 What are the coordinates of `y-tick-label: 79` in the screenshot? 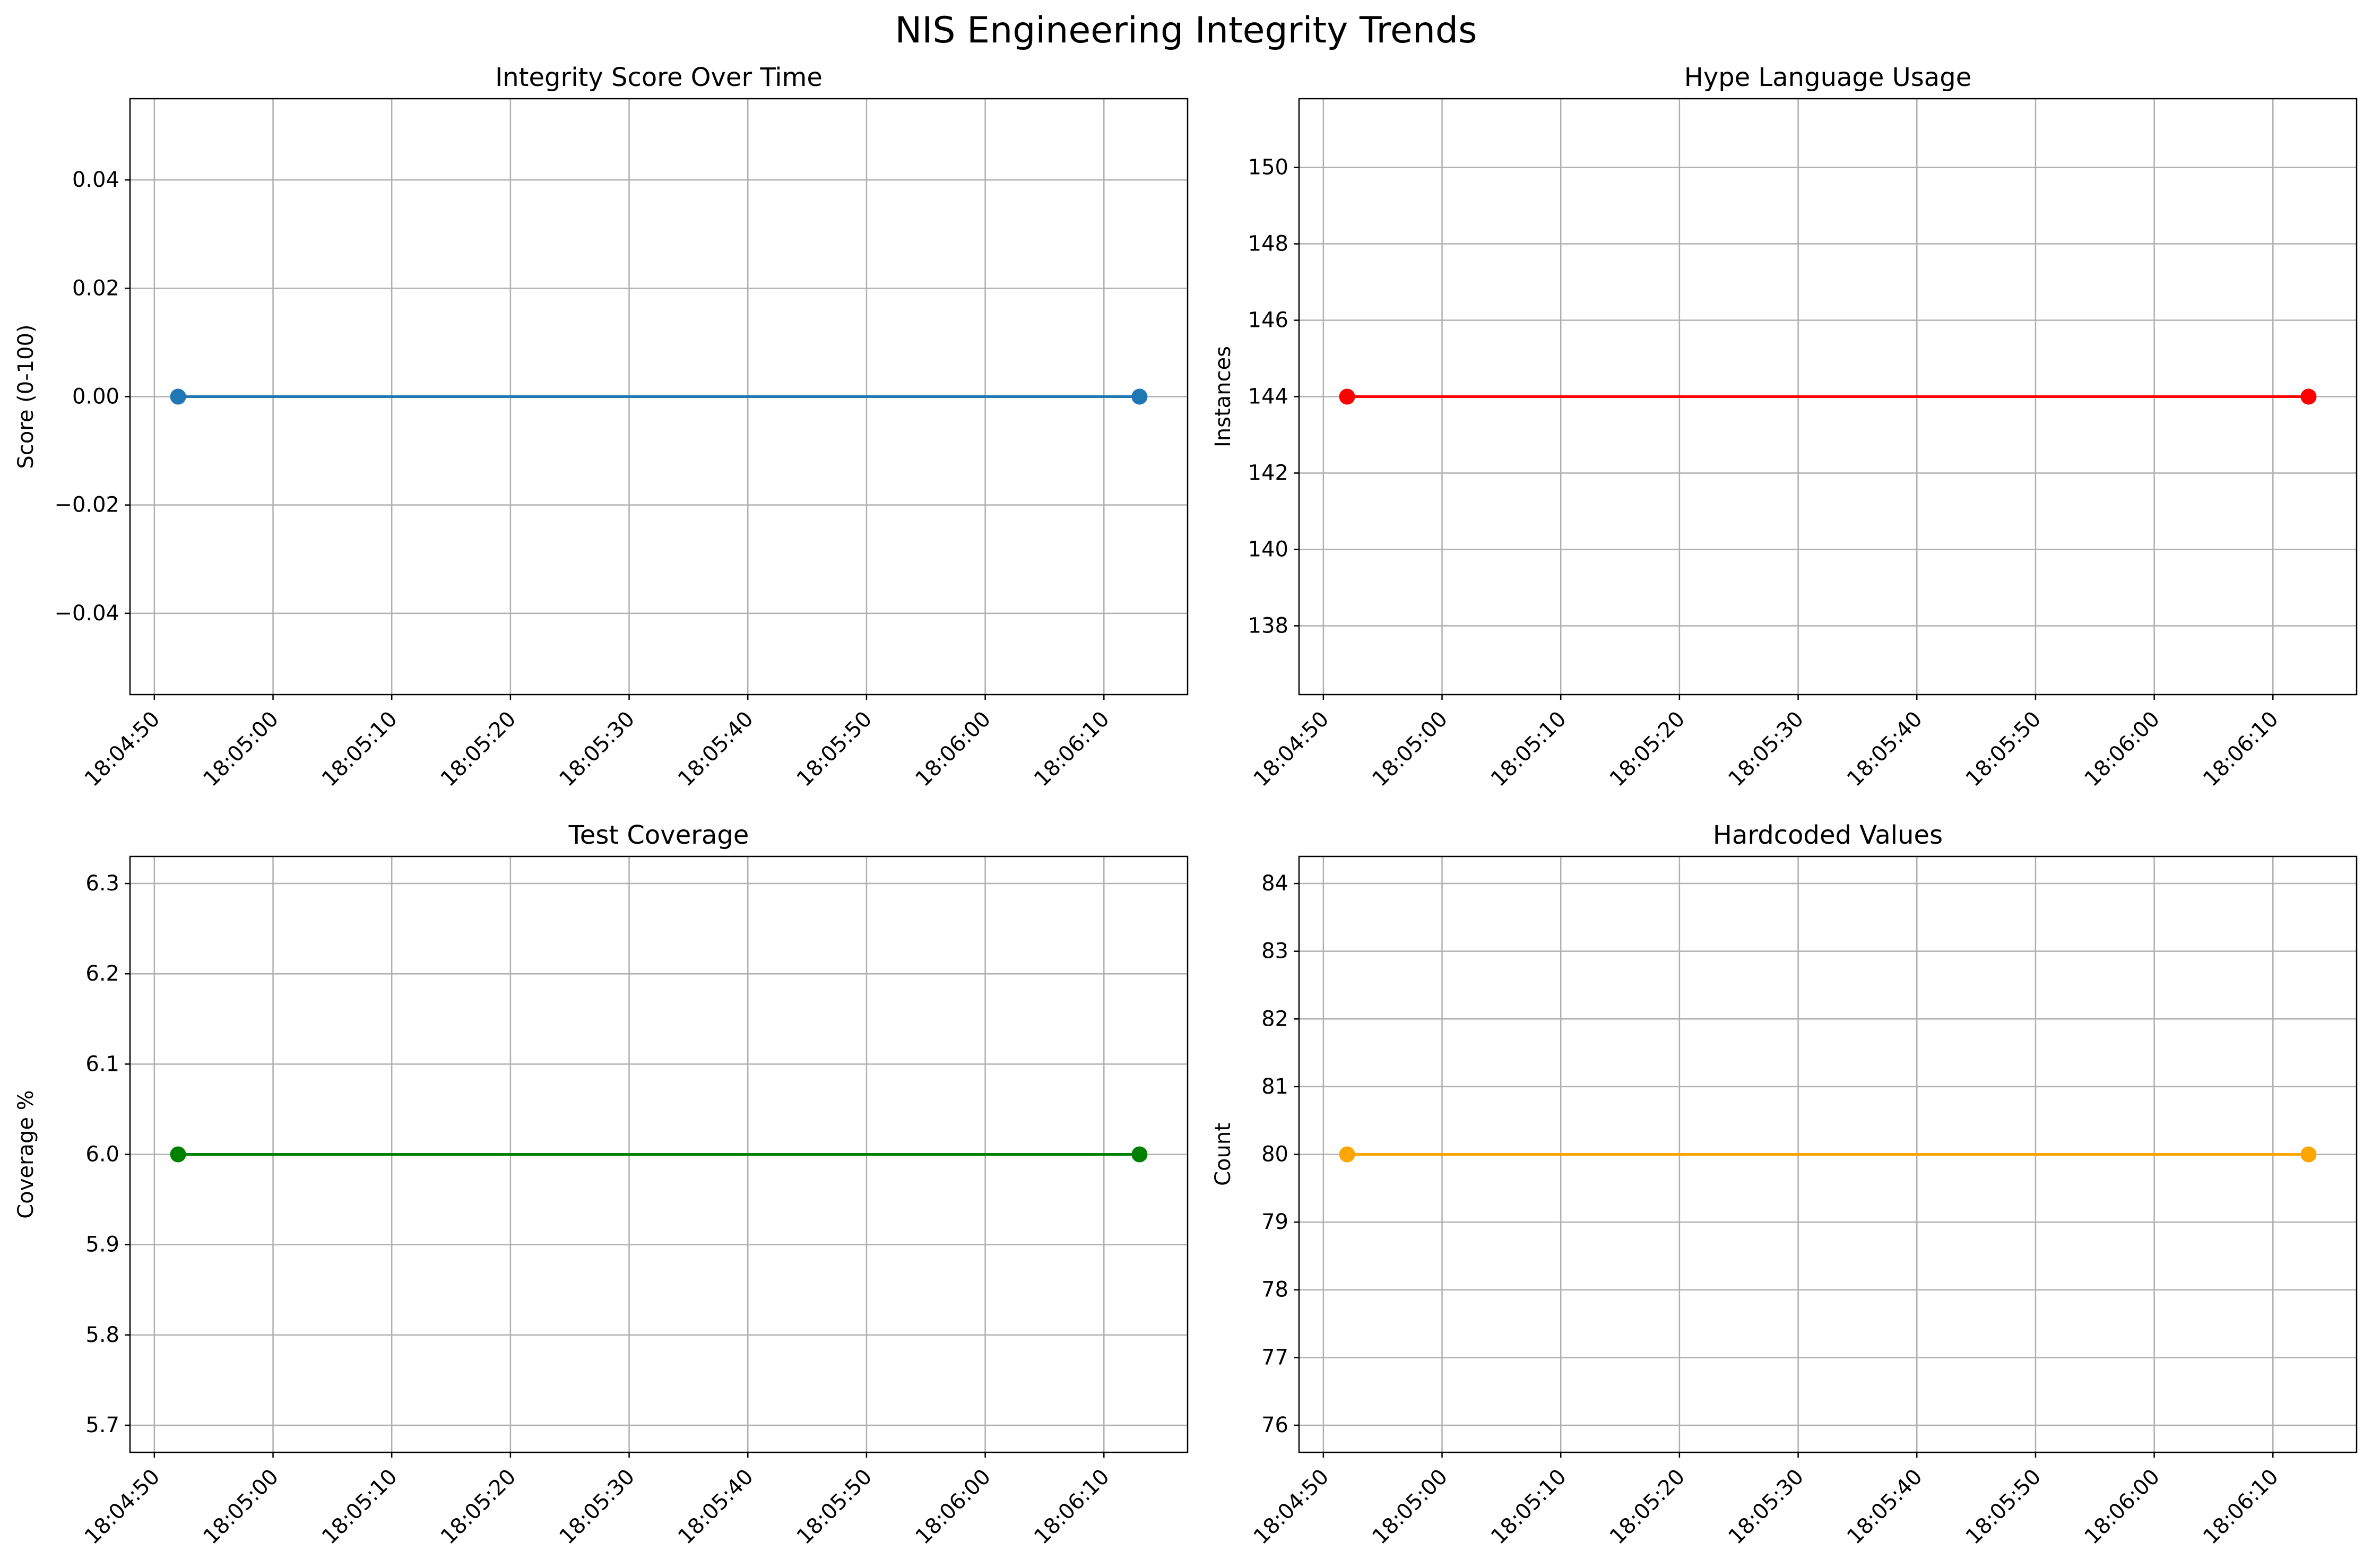 It's located at (1275, 1222).